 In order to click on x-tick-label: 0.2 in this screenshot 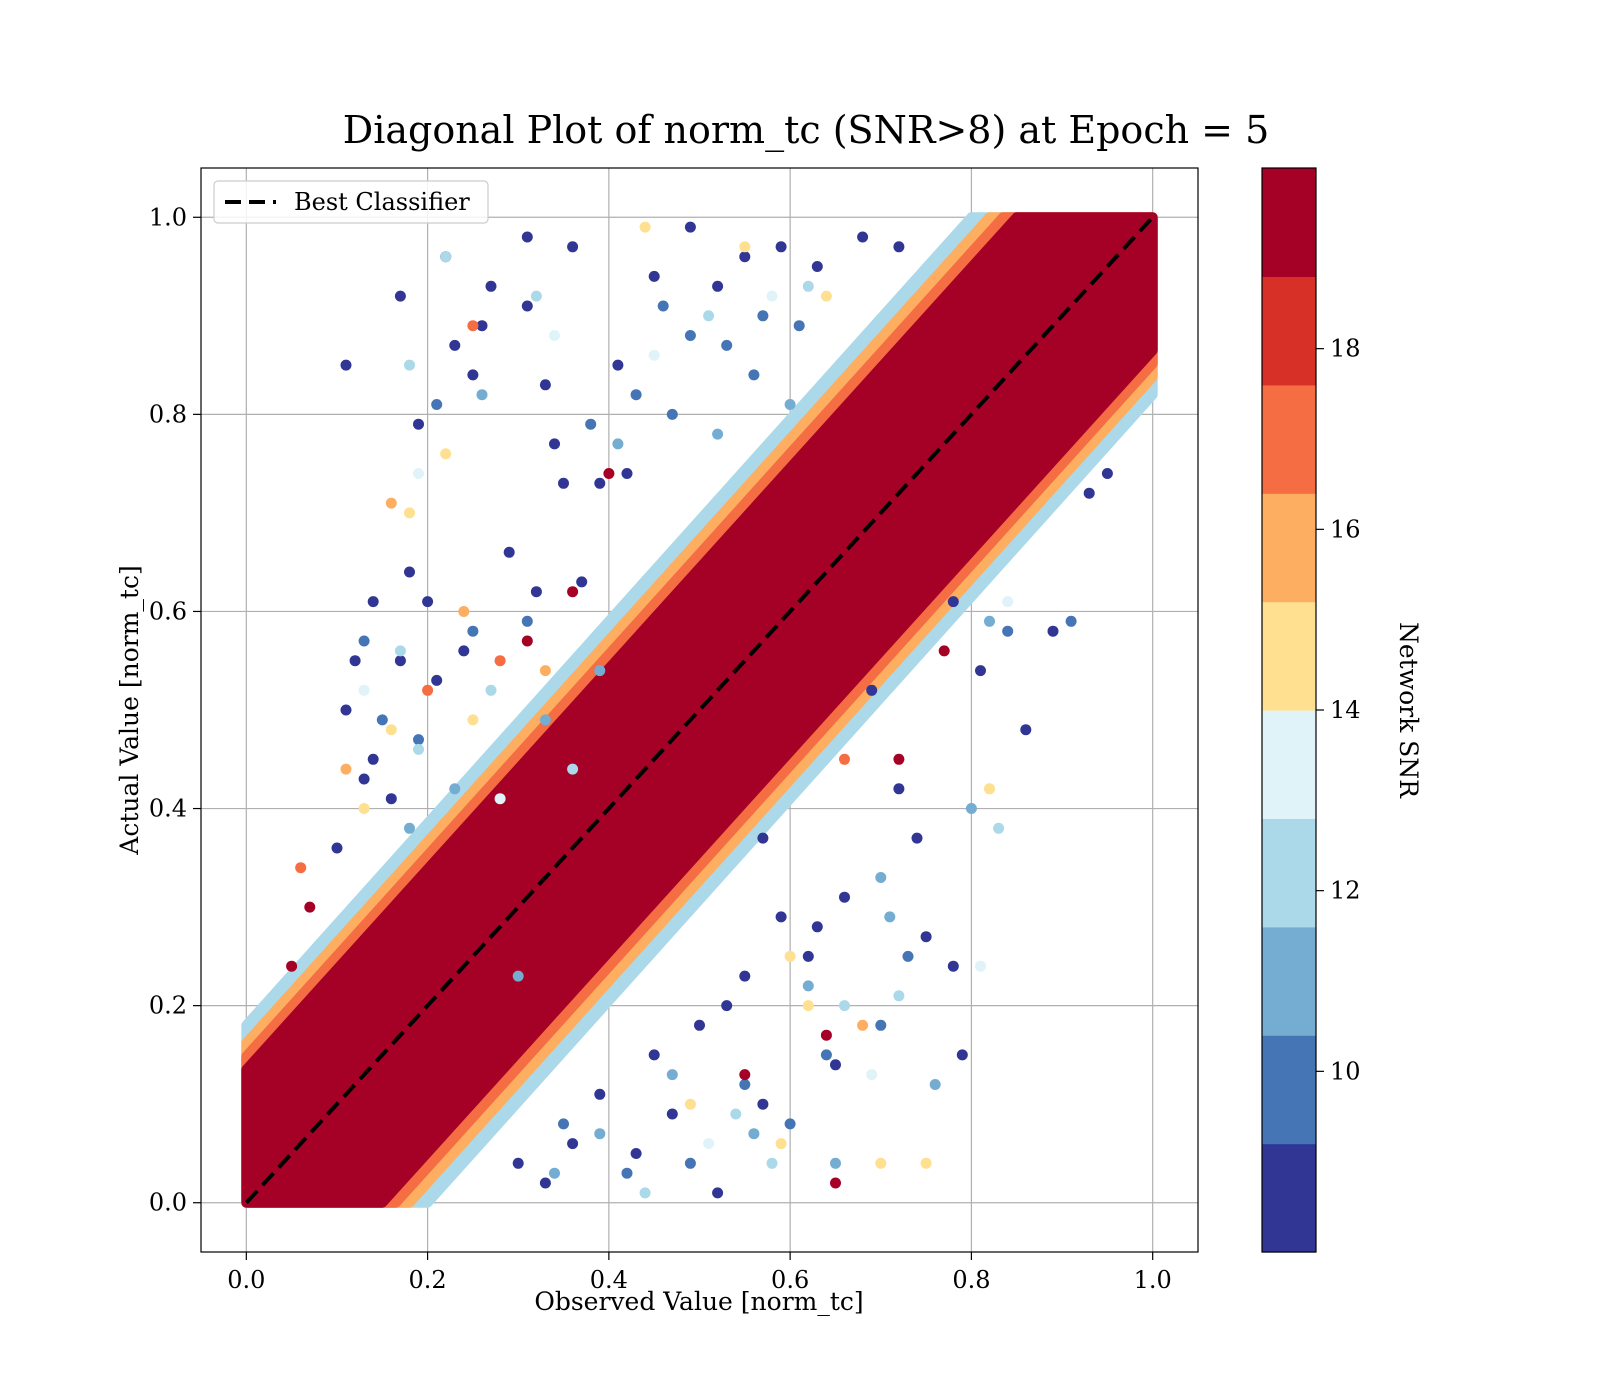, I will do `click(428, 1280)`.